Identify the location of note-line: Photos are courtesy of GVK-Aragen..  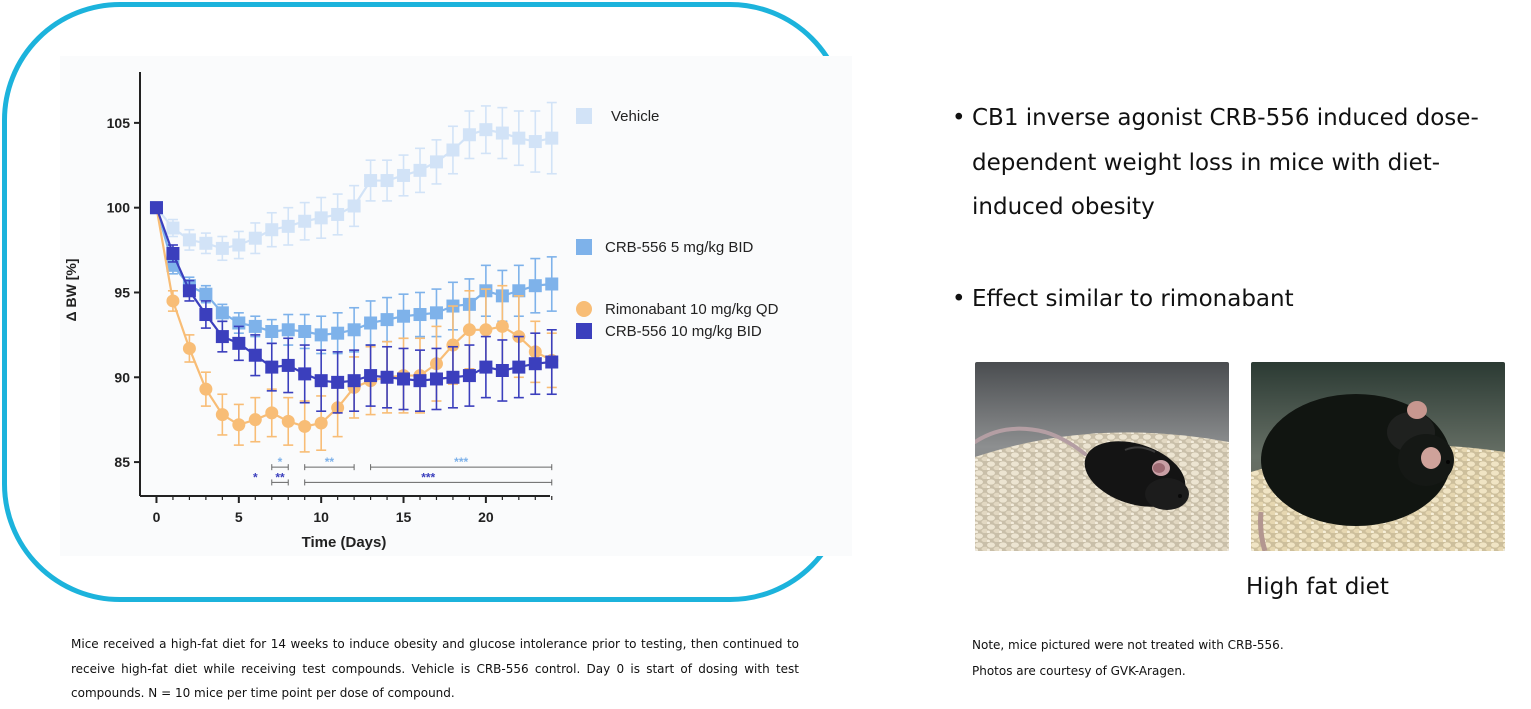
(1079, 671).